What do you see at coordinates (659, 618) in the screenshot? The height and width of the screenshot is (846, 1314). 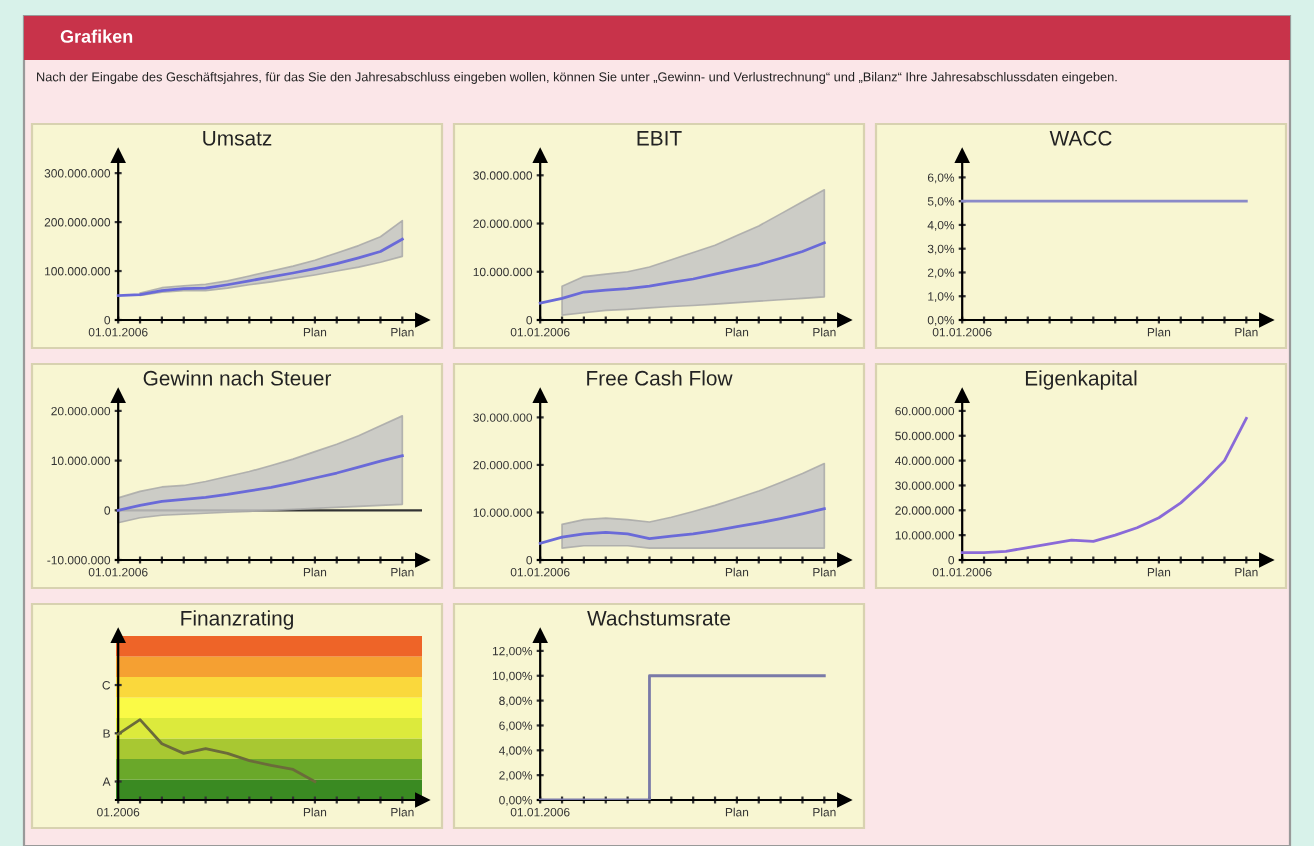 I see `chart-title: Wachstumsrate` at bounding box center [659, 618].